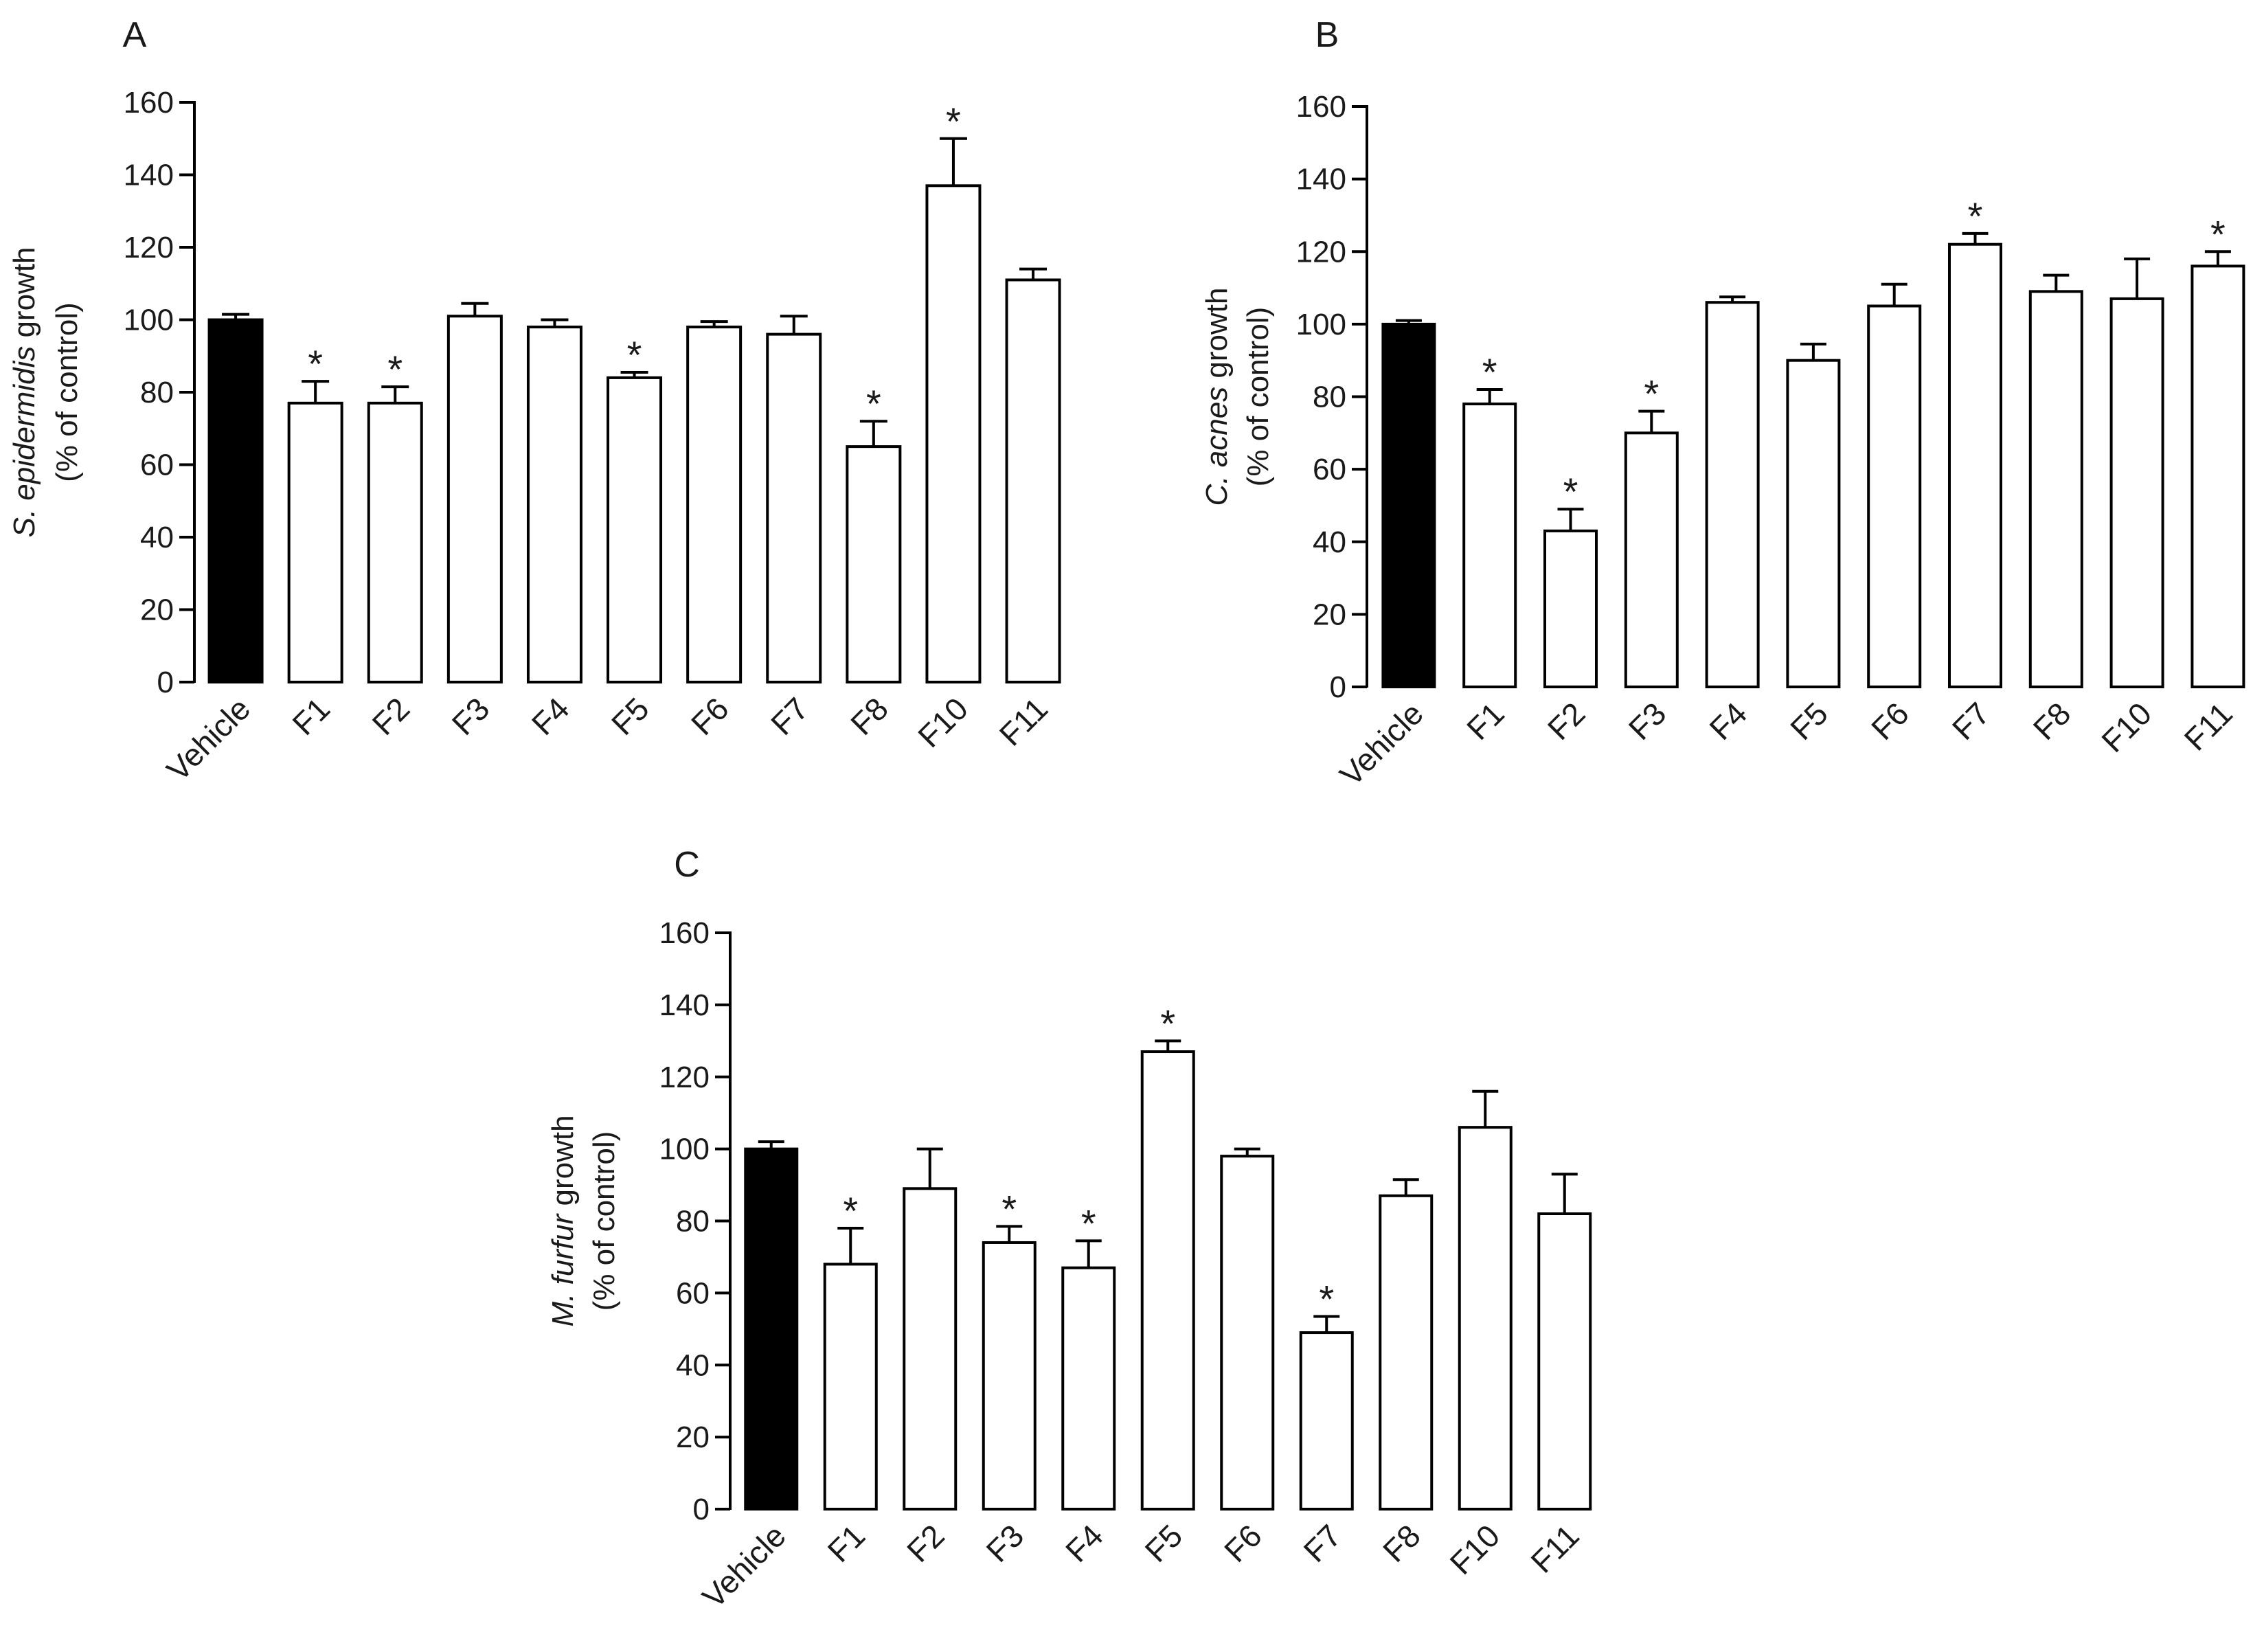  I want to click on x-tick-label: F5, so click(1164, 1543).